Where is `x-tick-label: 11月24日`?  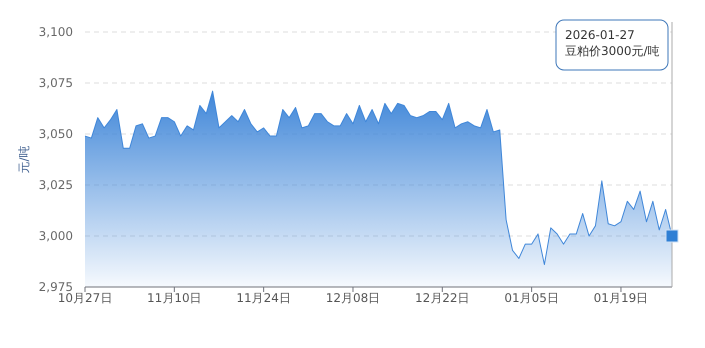
x-tick-label: 11月24日 is located at coordinates (263, 298).